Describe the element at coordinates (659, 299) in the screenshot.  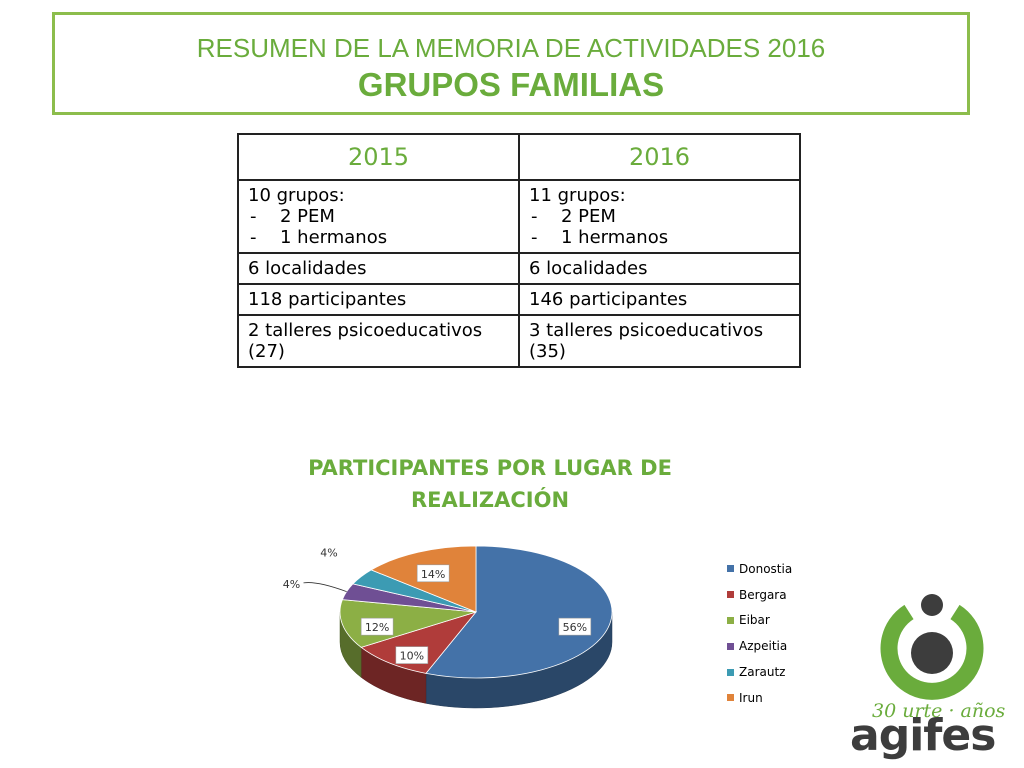
I see `table-cell: 146 participantes` at that location.